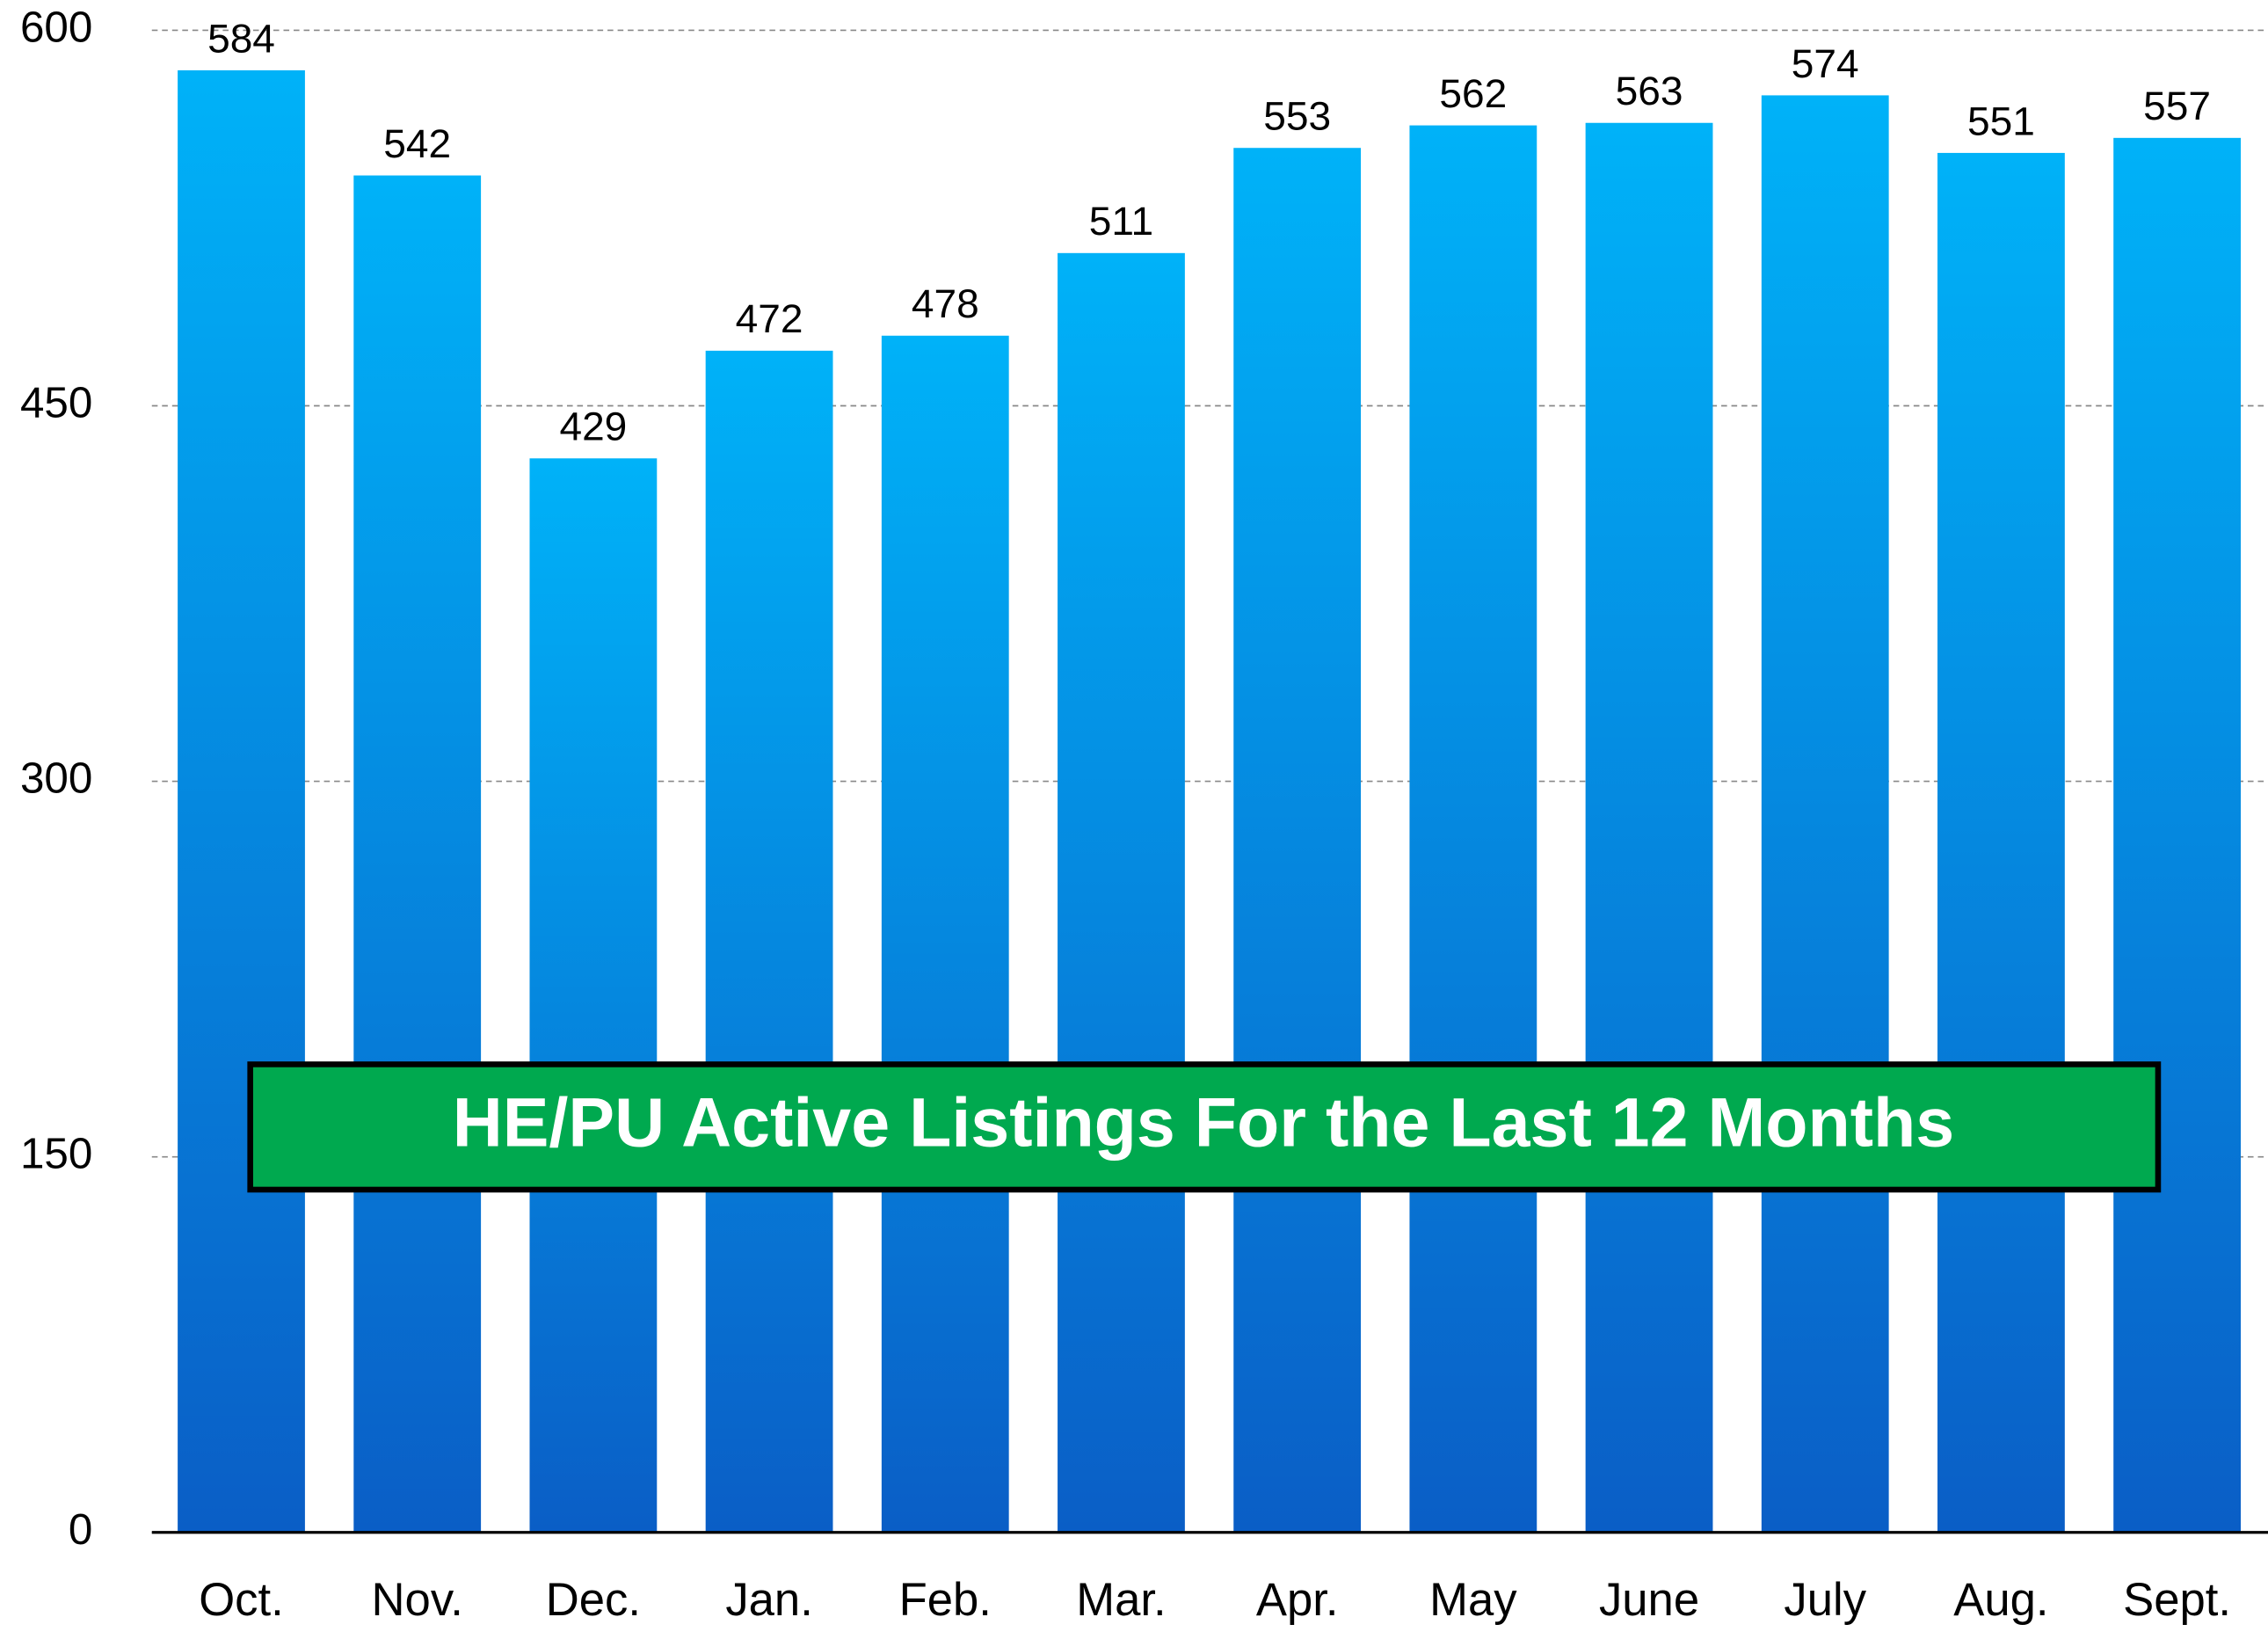 The width and height of the screenshot is (2268, 1639). I want to click on y-tick-label: 450, so click(56, 403).